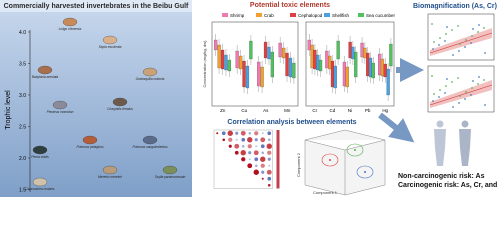  Describe the element at coordinates (39, 189) in the screenshot. I see `species-label: Crassostrea rivularis` at that location.